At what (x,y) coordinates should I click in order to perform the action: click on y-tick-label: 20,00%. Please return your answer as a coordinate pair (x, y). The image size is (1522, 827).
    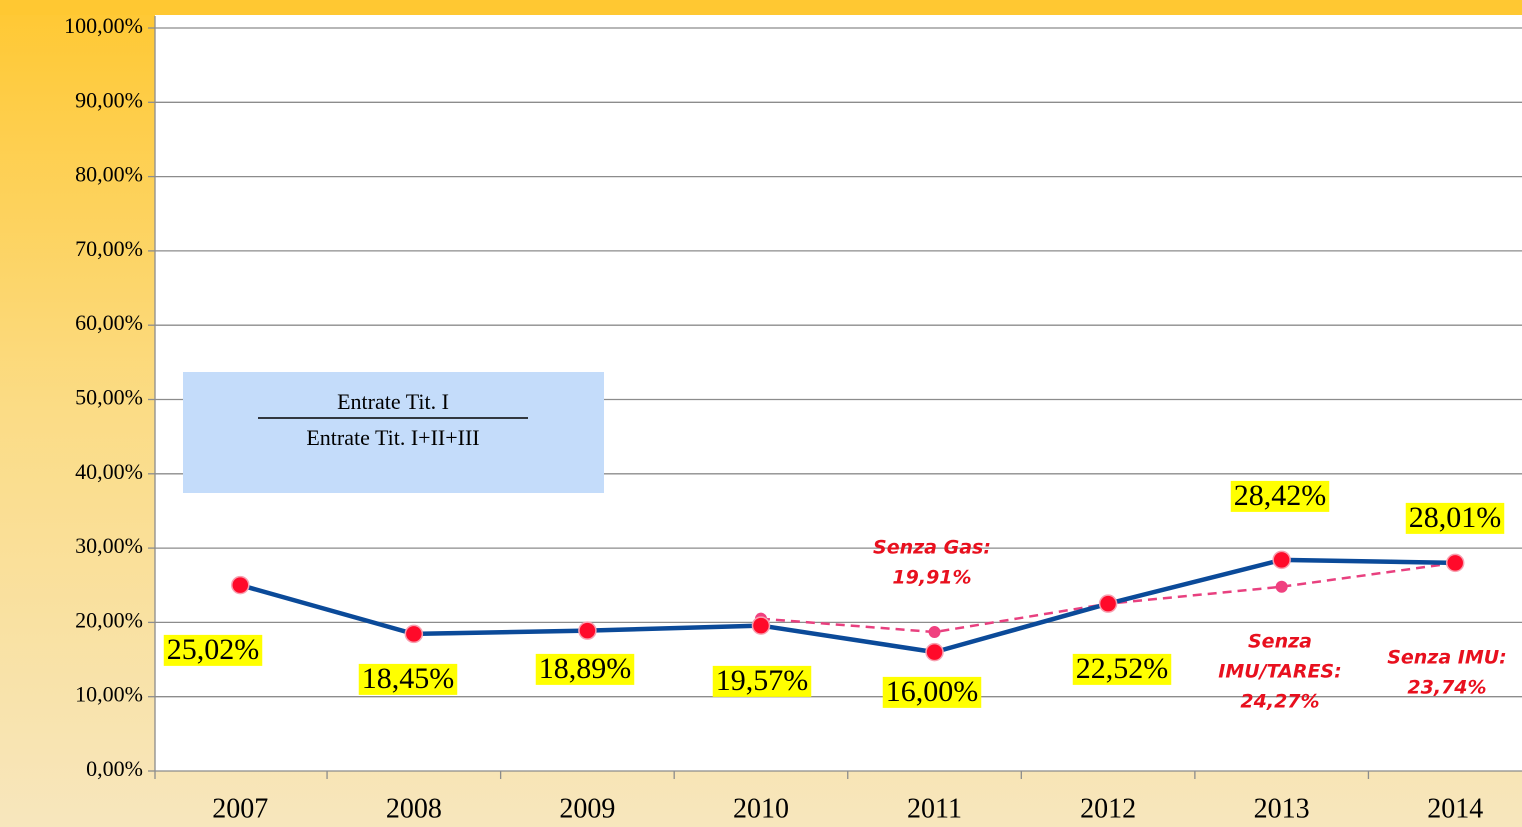
    Looking at the image, I should click on (109, 619).